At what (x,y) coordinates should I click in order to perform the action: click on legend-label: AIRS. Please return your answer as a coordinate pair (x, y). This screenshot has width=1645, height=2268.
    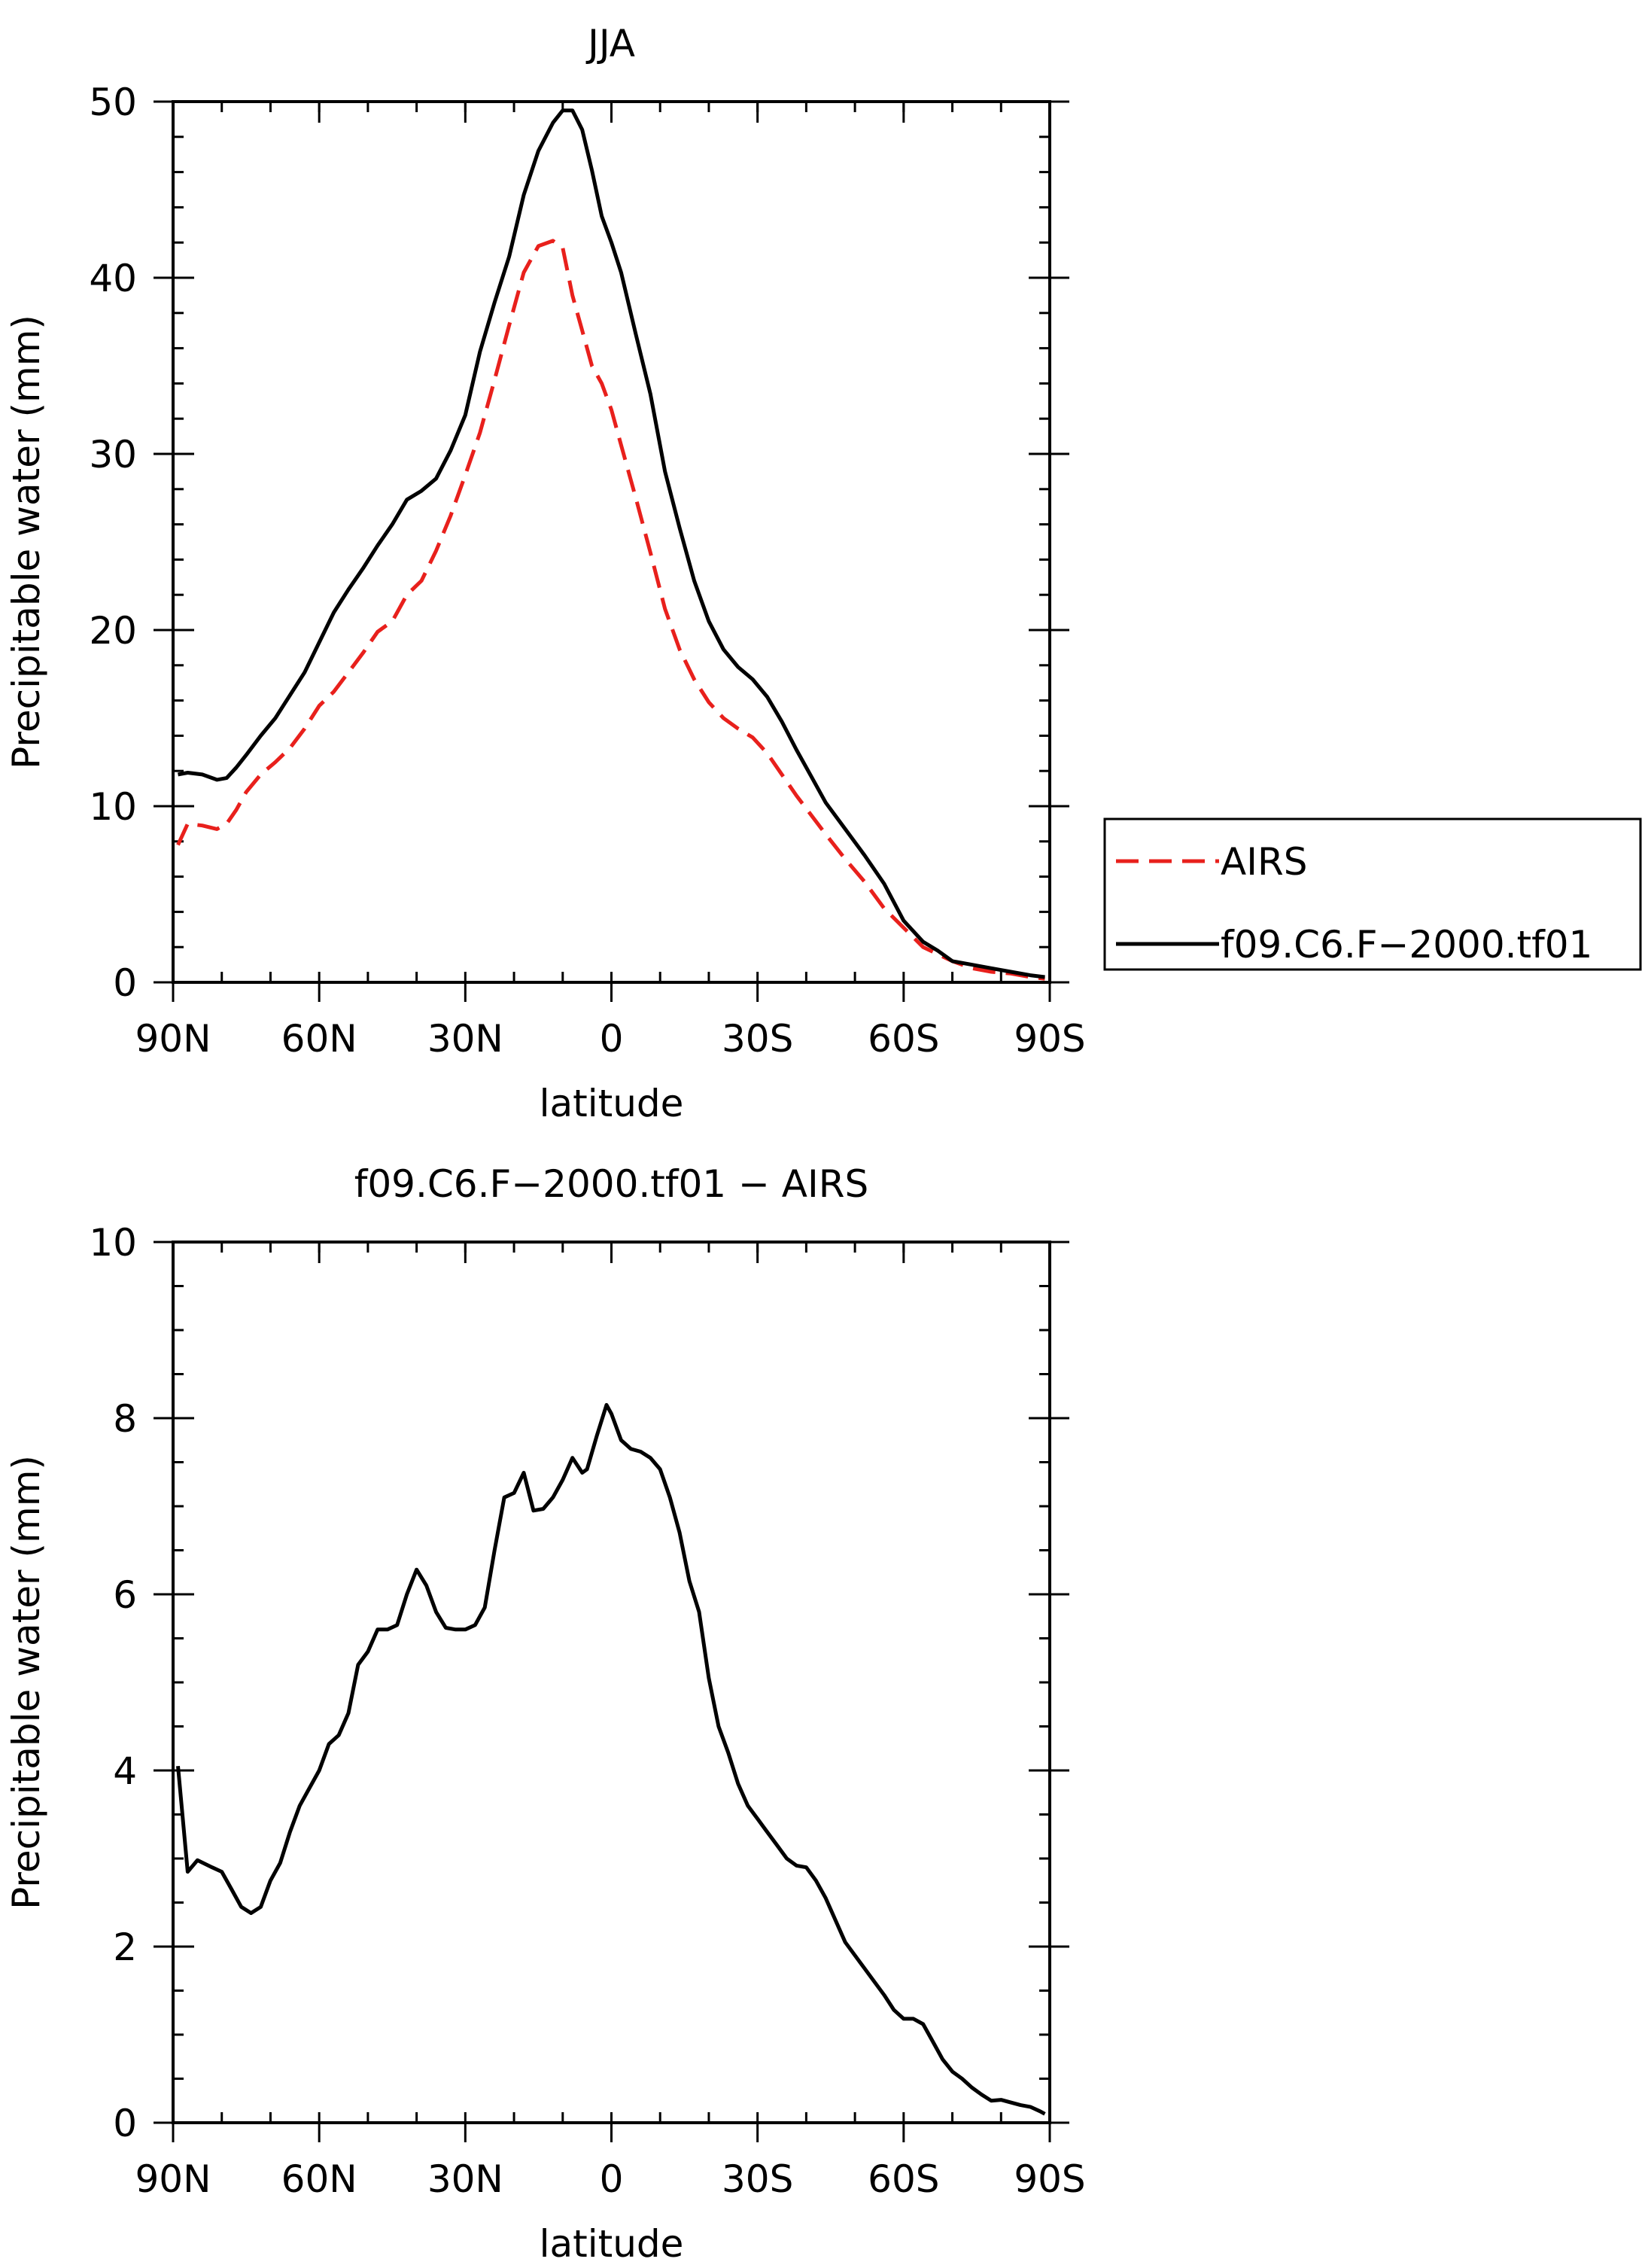
    Looking at the image, I should click on (1264, 862).